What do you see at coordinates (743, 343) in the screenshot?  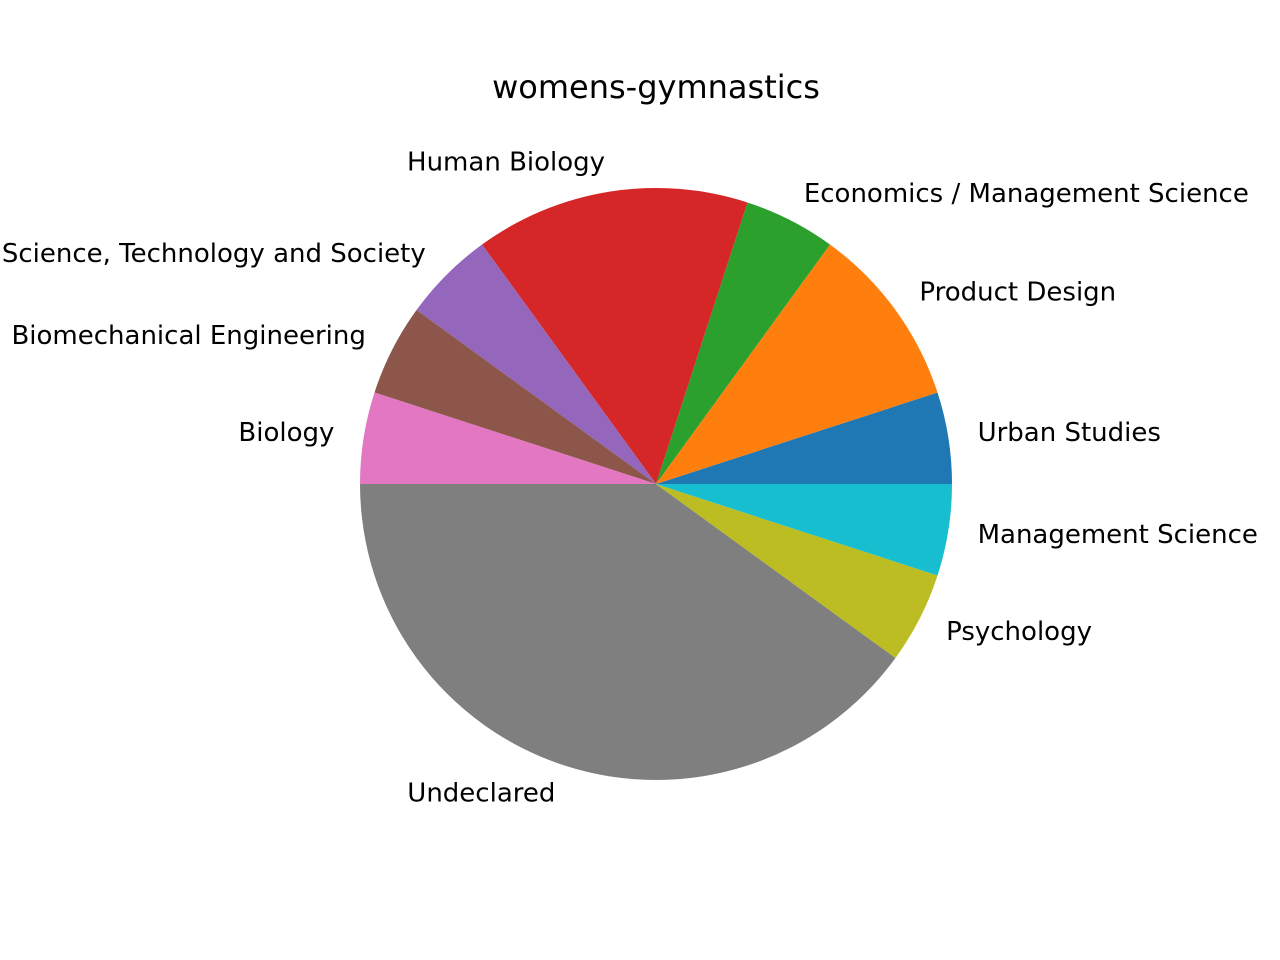 I see `pie-slice-economics-management-science` at bounding box center [743, 343].